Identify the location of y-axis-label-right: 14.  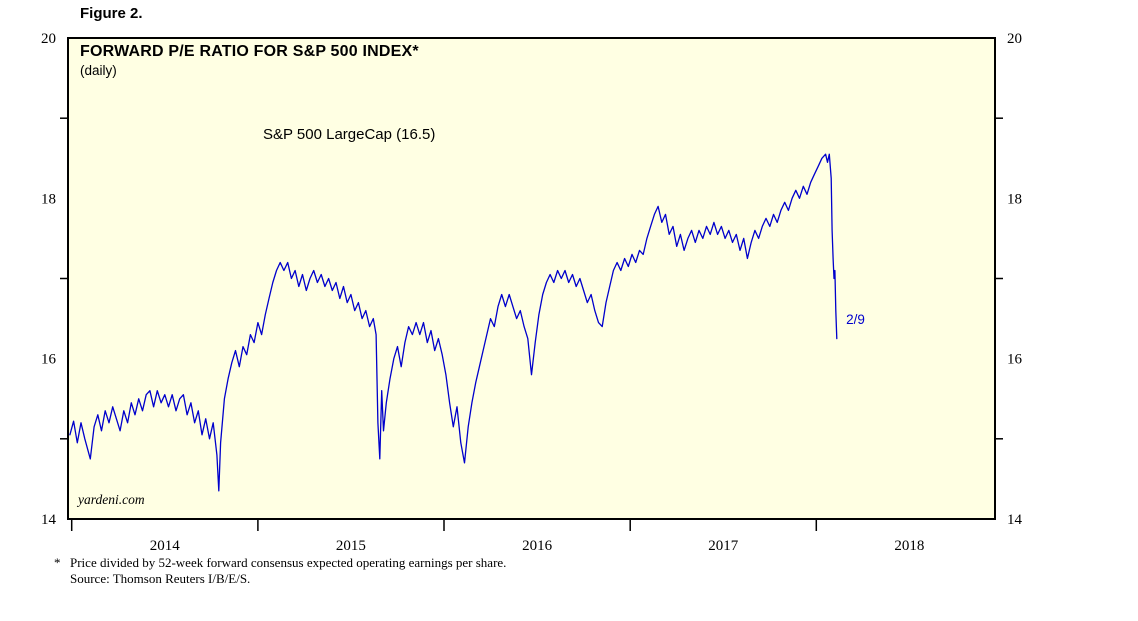
(1015, 520).